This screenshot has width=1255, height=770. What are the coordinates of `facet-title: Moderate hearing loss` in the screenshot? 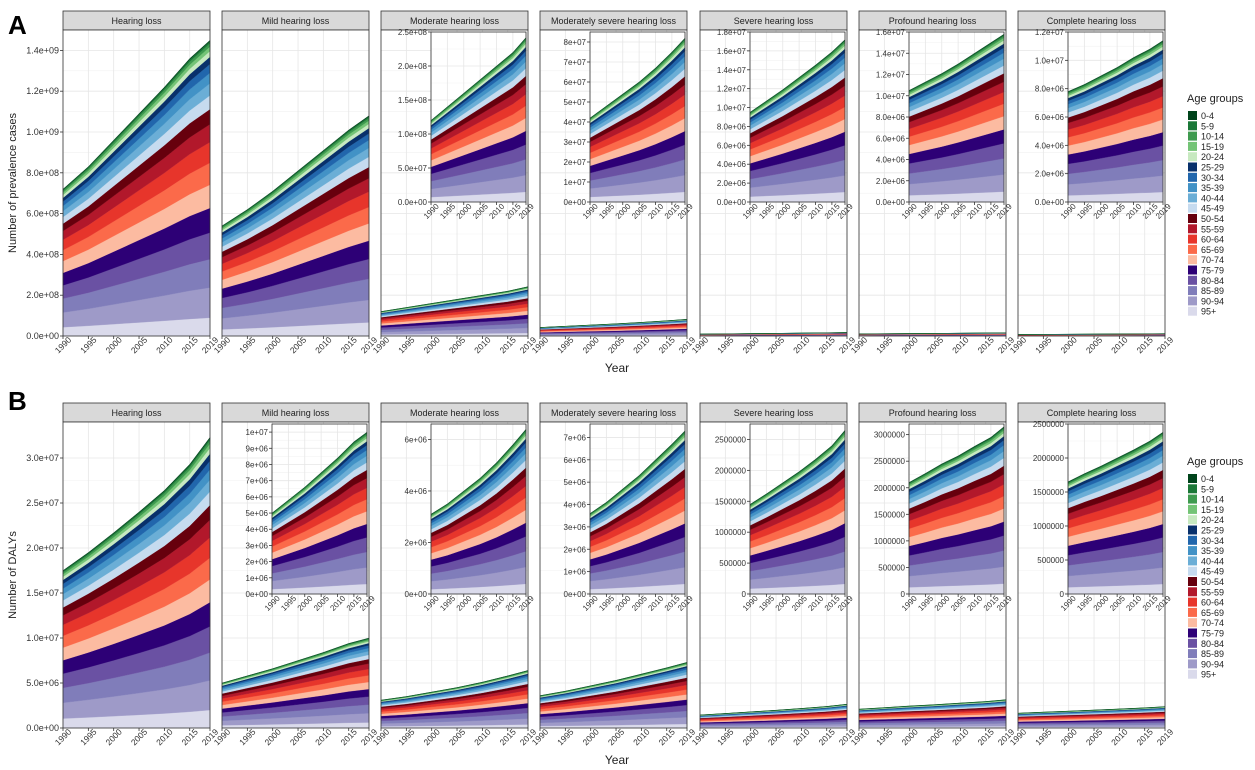 It's located at (455, 413).